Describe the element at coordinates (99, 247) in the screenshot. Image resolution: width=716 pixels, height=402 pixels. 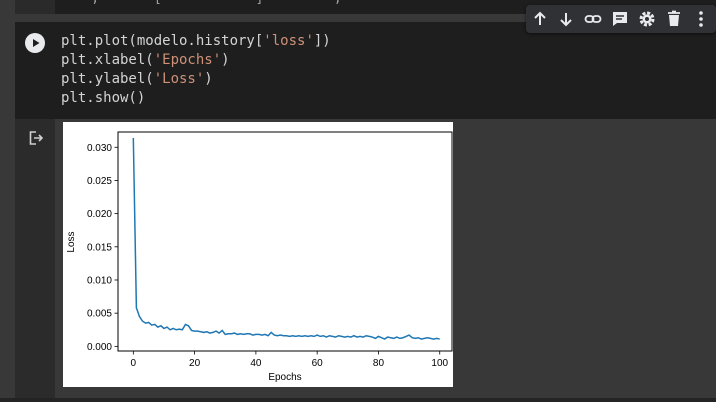
I see `y-tick-label: 0.015` at that location.